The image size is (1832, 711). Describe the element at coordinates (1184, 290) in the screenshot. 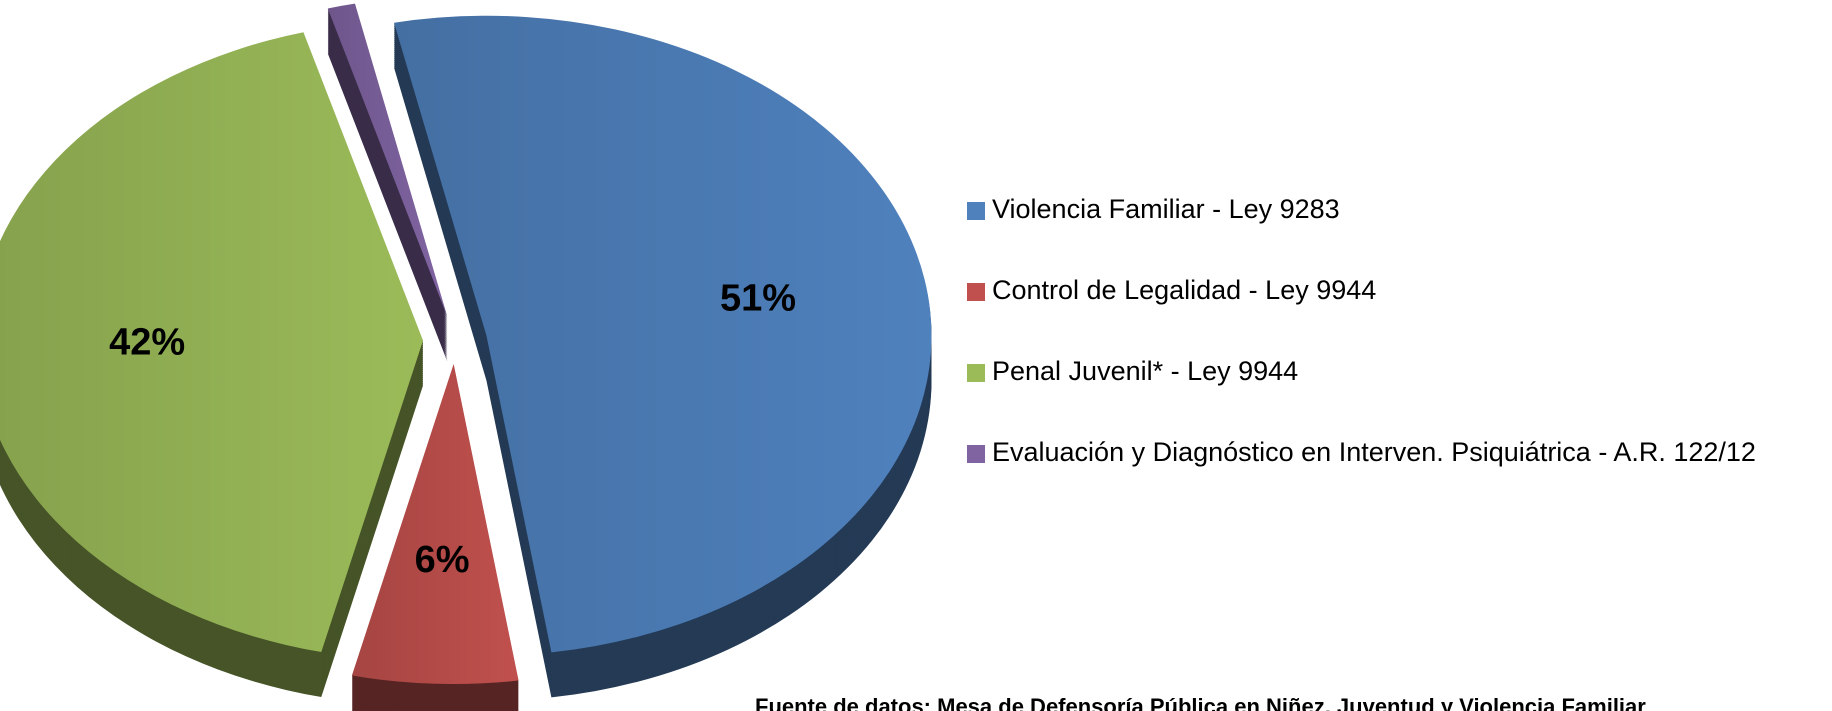

I see `legend-label: Control de Legalidad - Ley 9944` at that location.